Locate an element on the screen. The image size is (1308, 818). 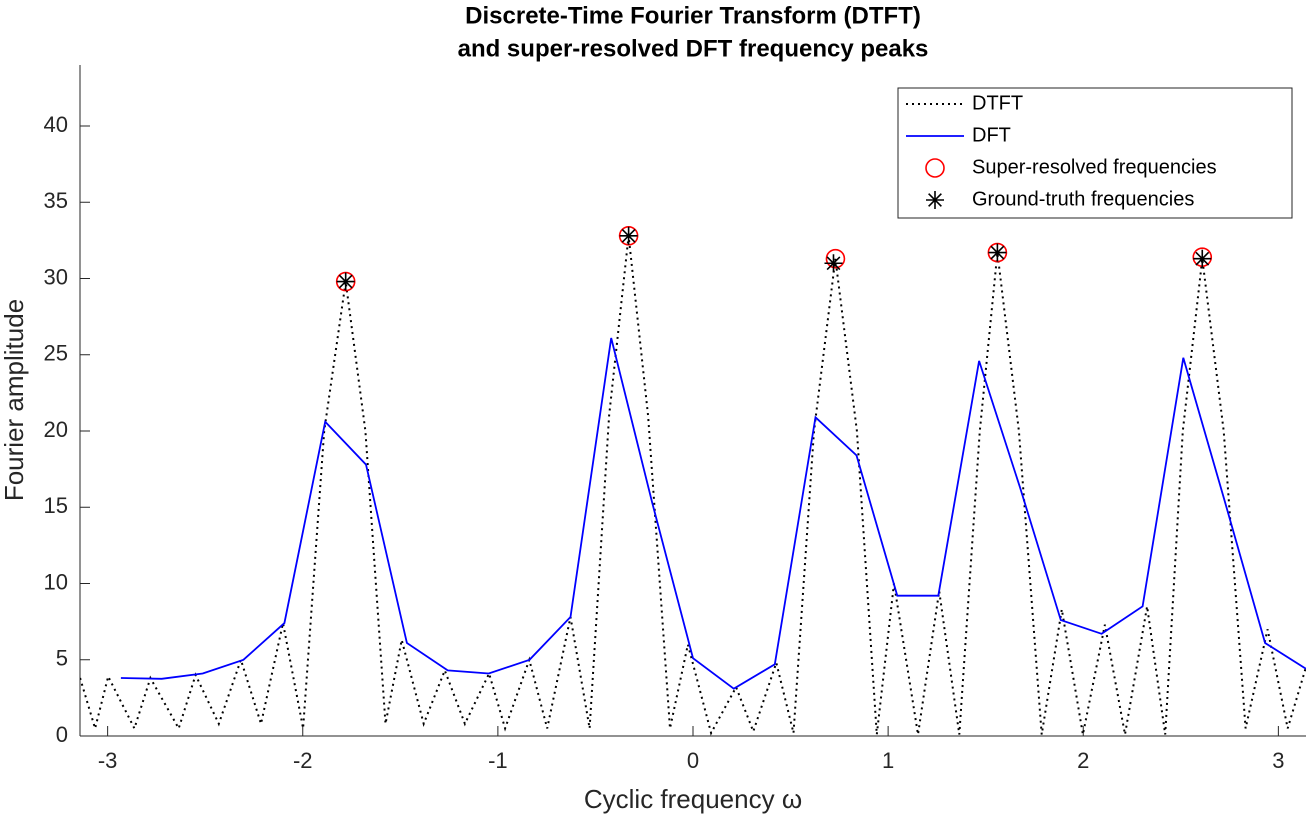
chart-title: Discrete-Time Fourier Transform (DTFT) is located at coordinates (693, 15).